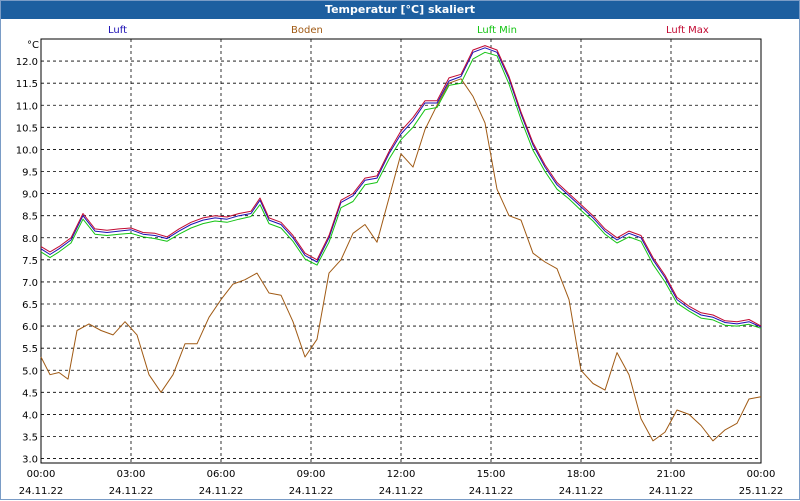 This screenshot has height=501, width=800. I want to click on y-tick-label: 9.0, so click(30, 195).